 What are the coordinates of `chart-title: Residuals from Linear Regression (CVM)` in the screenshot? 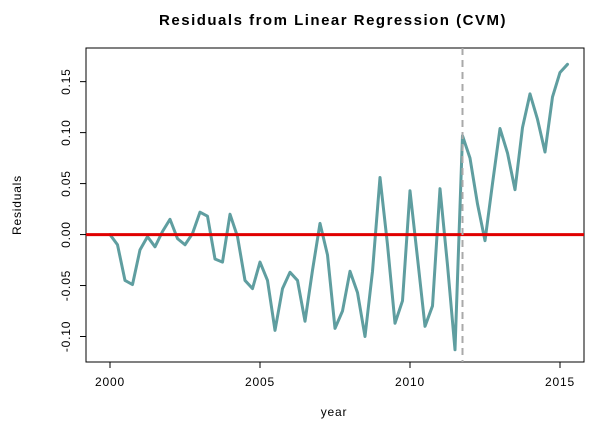 It's located at (333, 20).